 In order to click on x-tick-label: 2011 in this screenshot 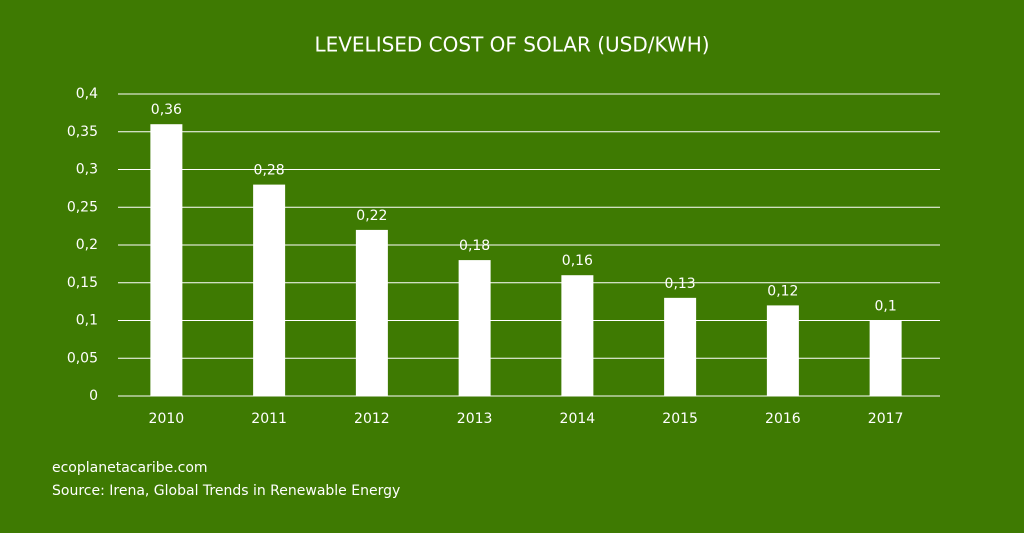, I will do `click(269, 419)`.